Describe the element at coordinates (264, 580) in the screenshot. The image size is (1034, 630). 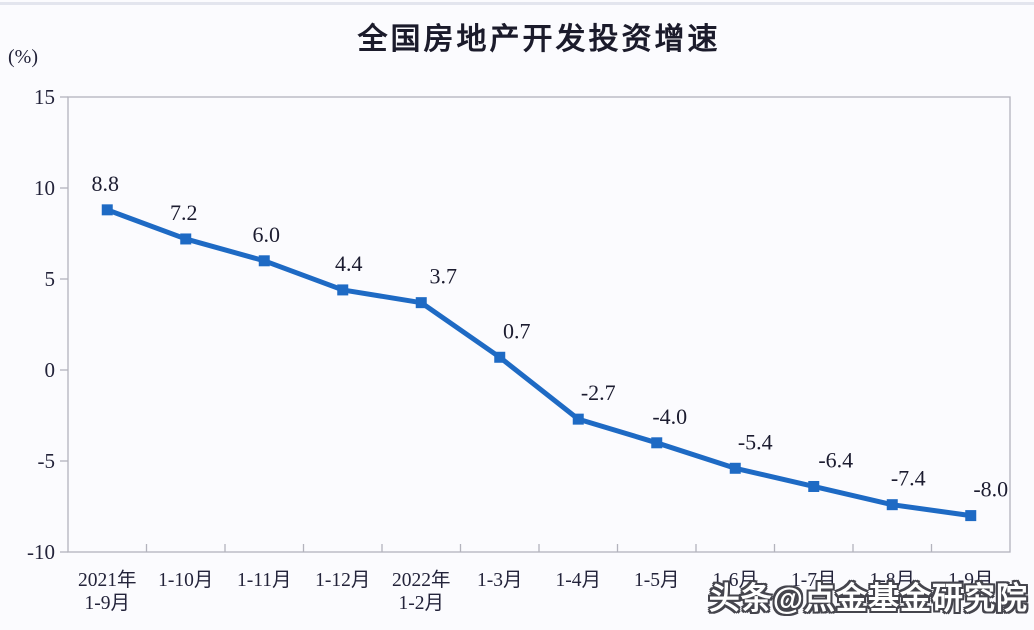
I see `x-tick-label: 1-11月` at that location.